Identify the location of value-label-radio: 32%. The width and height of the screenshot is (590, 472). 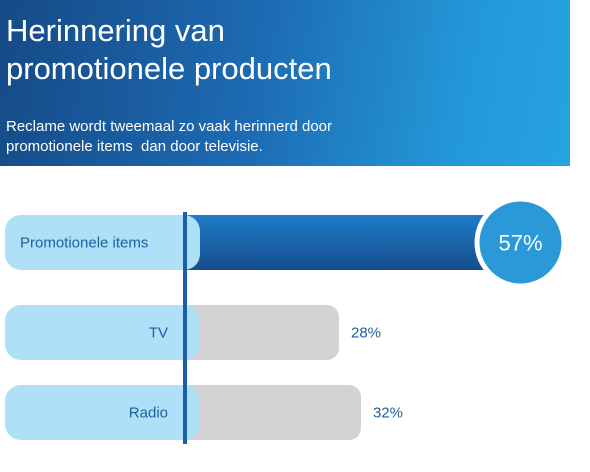
(388, 413).